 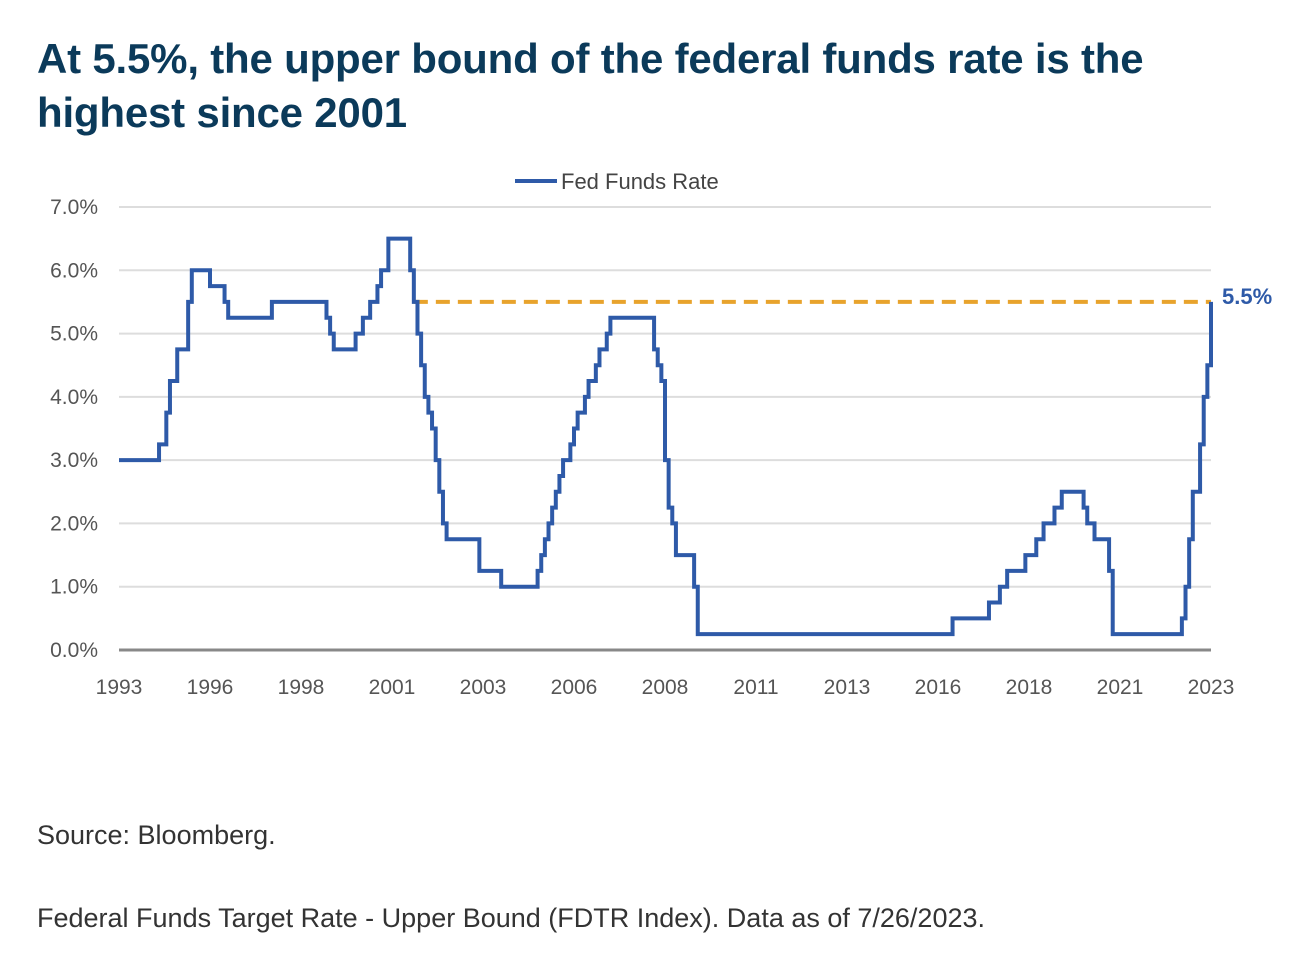 I want to click on x-tick-label: 2011, so click(x=755, y=687).